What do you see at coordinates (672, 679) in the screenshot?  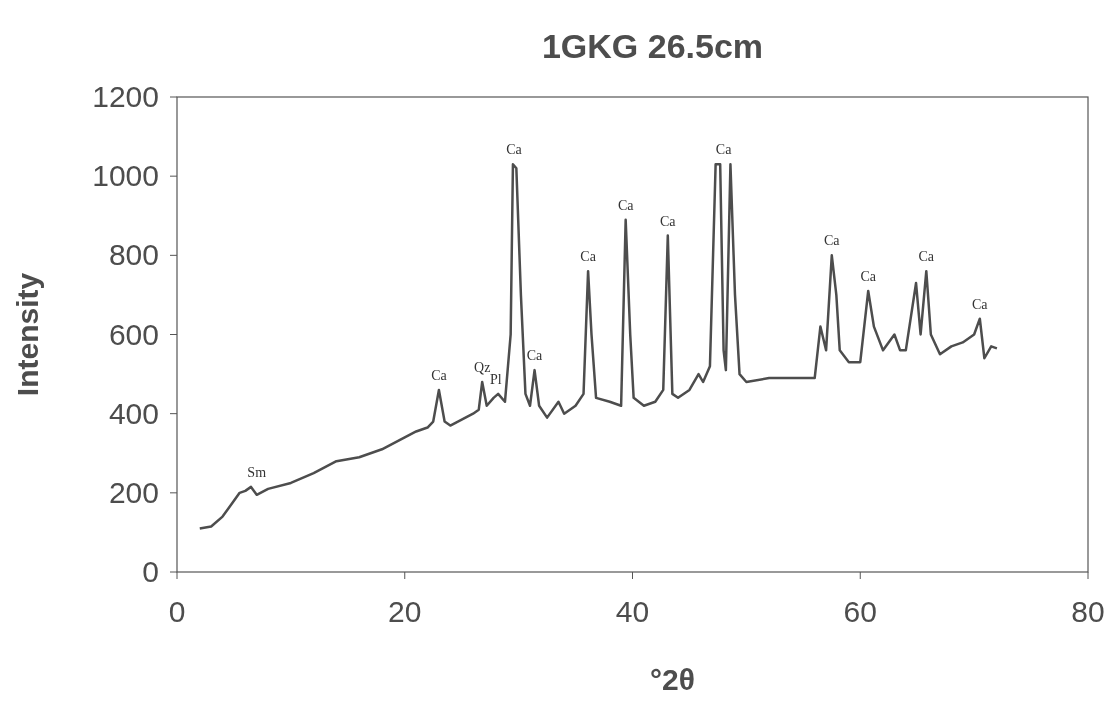 I see `x-axis-title: °2θ` at bounding box center [672, 679].